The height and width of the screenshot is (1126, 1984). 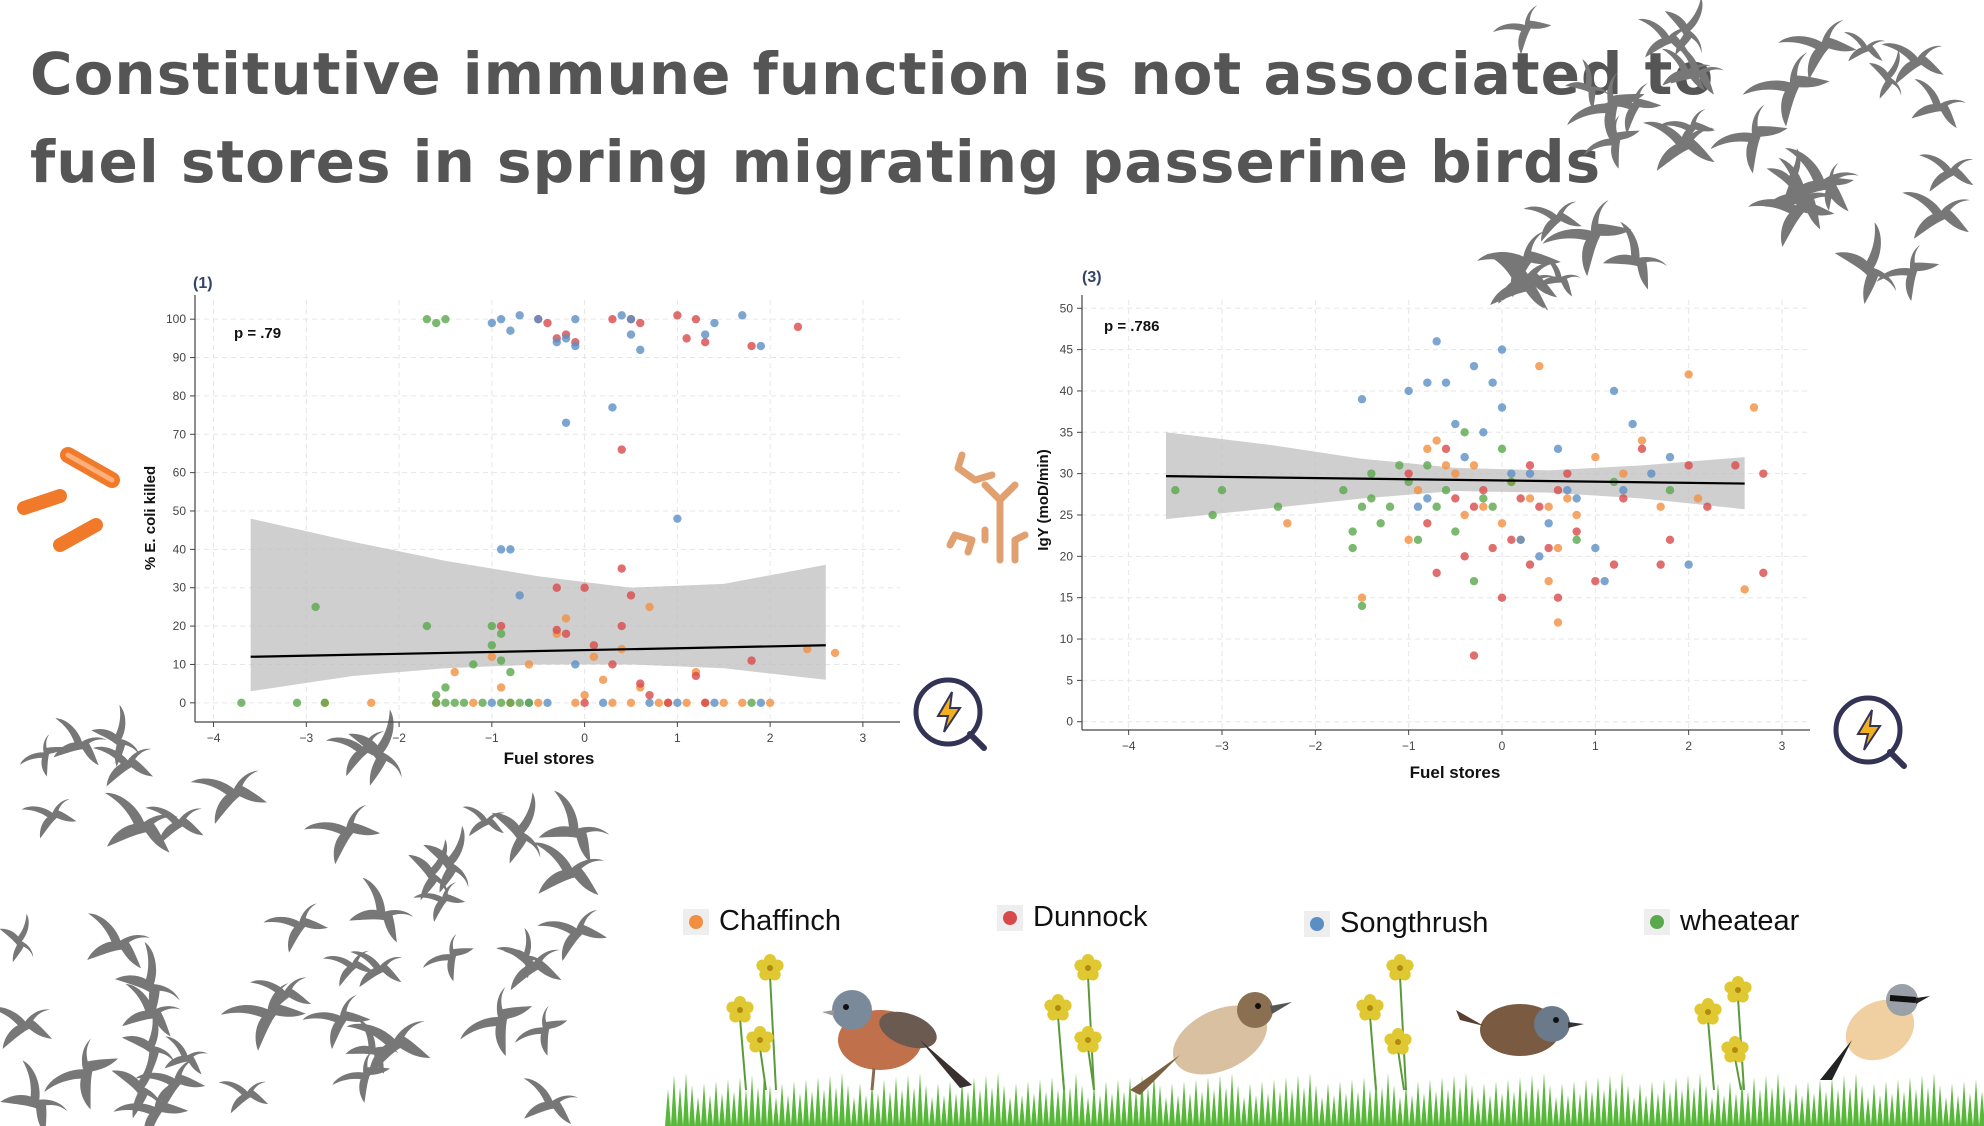 I want to click on bacteria-icon, so click(x=68, y=499).